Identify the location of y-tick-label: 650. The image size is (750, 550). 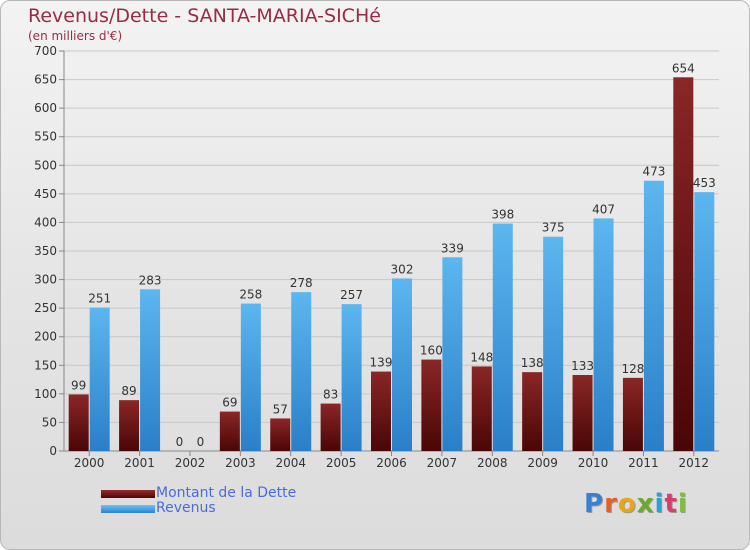
(45, 80).